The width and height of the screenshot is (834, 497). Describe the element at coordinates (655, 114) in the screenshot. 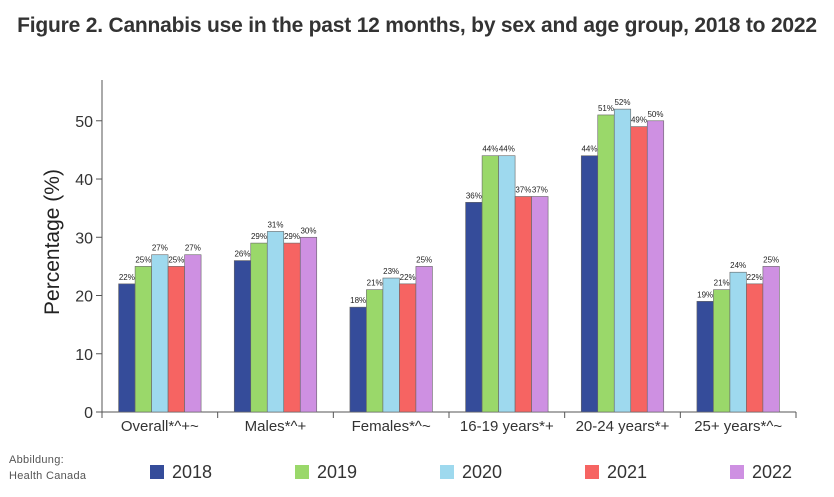

I see `data-label: 50%` at that location.